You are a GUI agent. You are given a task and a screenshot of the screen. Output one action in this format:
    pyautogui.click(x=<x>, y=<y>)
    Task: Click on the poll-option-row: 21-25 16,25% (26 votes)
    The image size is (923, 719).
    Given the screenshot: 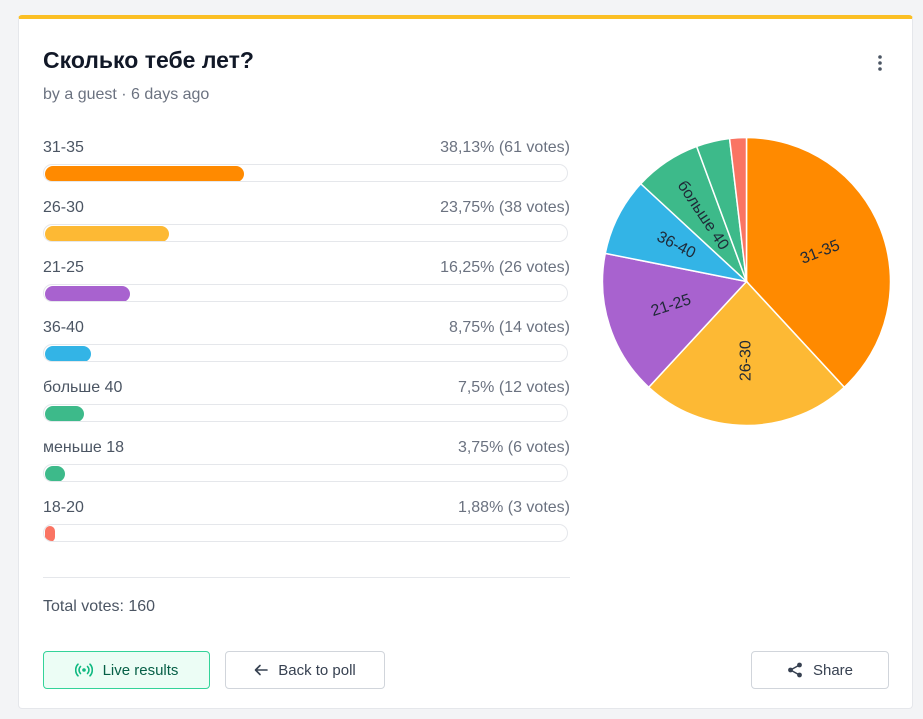 What is the action you would take?
    pyautogui.click(x=306, y=287)
    